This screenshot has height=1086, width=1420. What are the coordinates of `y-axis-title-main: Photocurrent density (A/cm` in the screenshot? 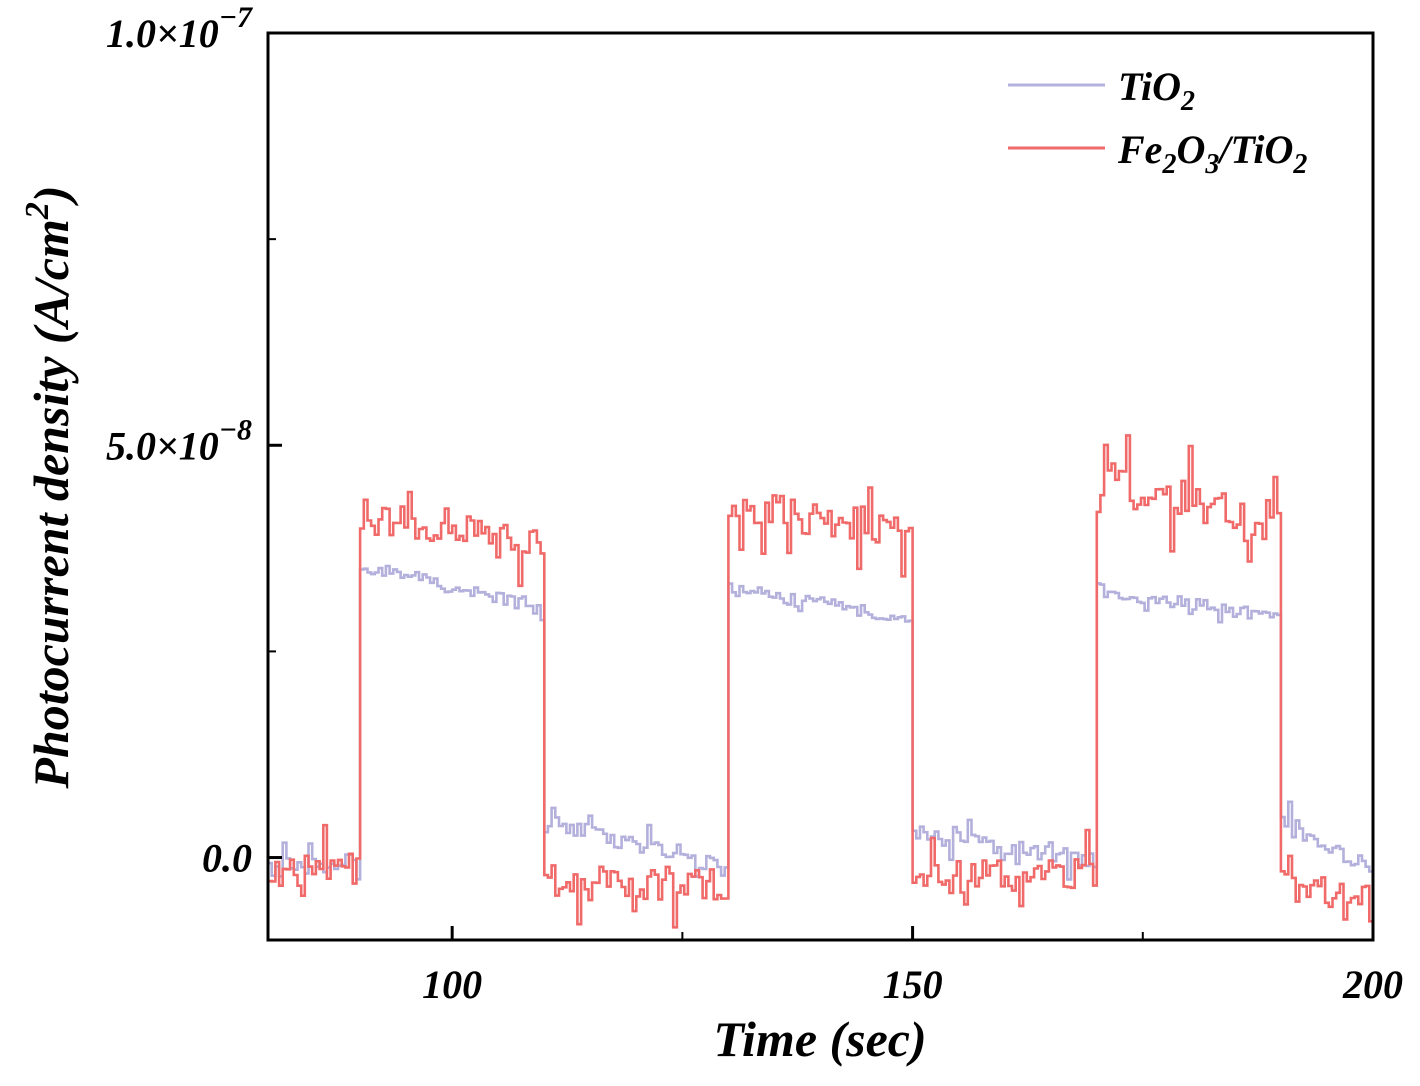 It's located at (51, 504).